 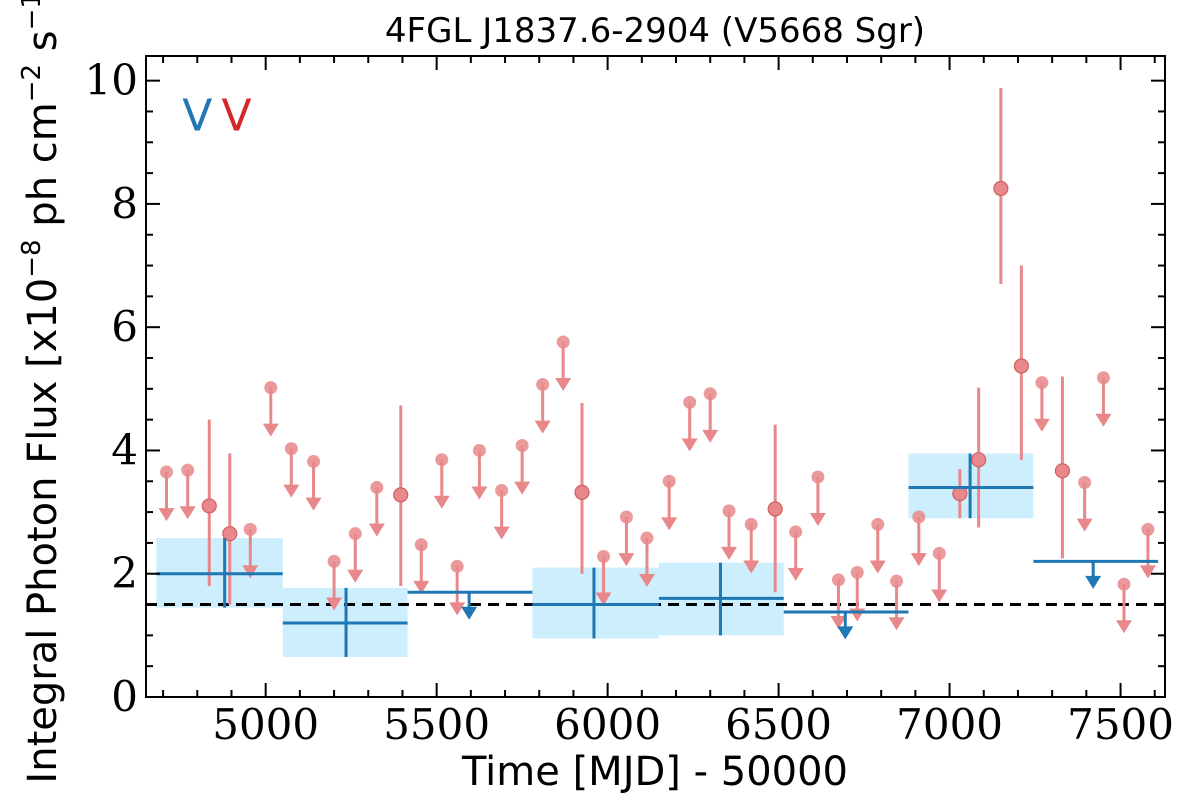 What do you see at coordinates (1120, 724) in the screenshot?
I see `x-tick-label: 7500` at bounding box center [1120, 724].